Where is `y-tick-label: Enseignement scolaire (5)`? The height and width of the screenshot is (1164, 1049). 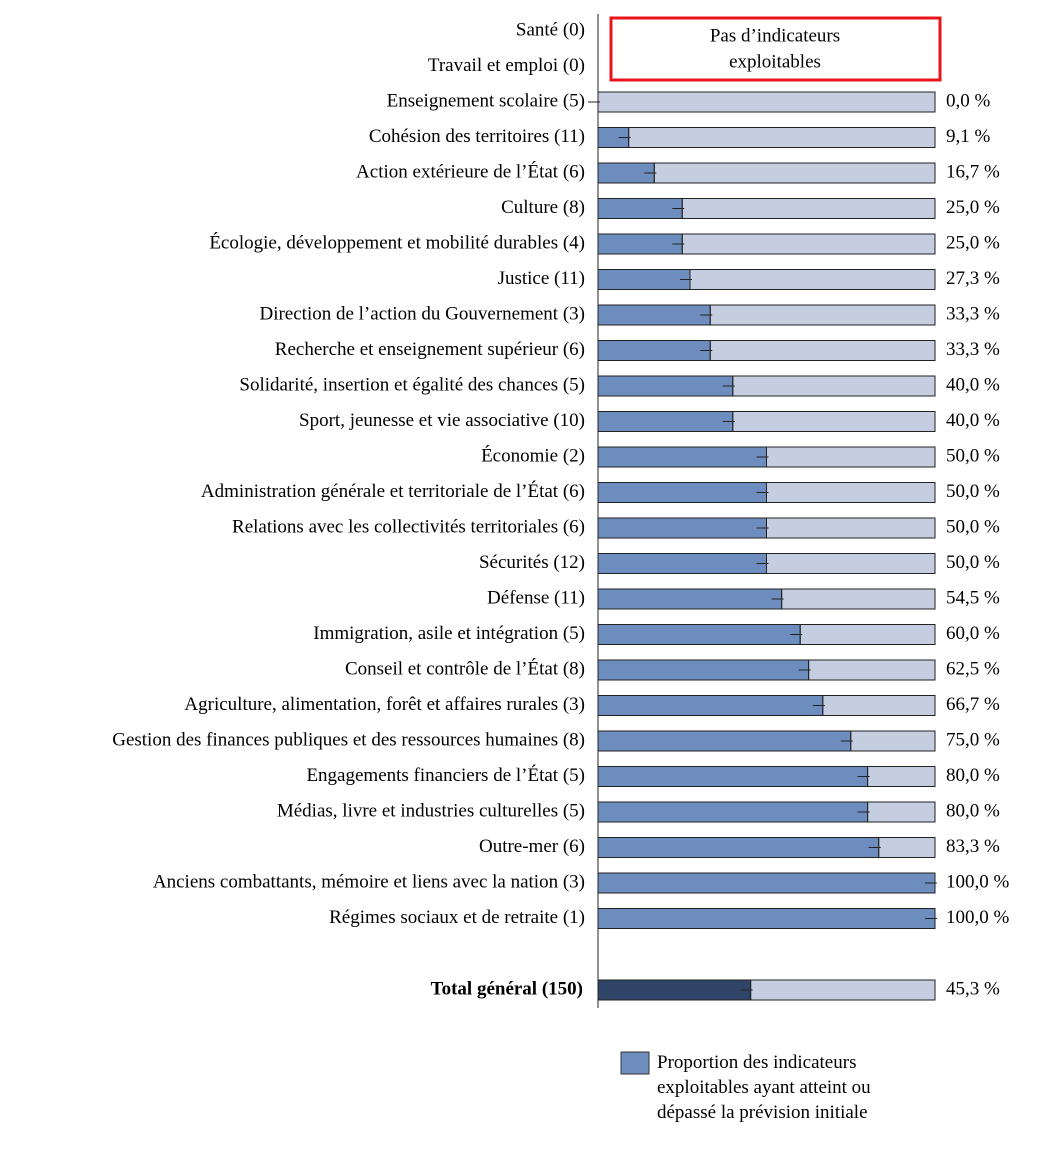 y-tick-label: Enseignement scolaire (5) is located at coordinates (486, 100).